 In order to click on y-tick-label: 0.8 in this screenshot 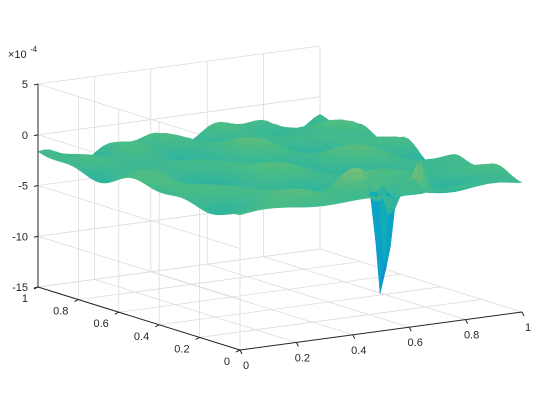, I will do `click(60, 312)`.